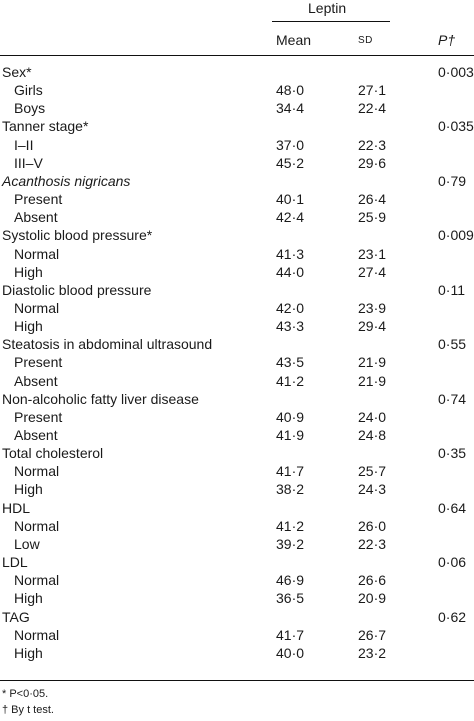 The width and height of the screenshot is (474, 721). Describe the element at coordinates (77, 235) in the screenshot. I see `row-label: Systolic blood pressure*` at that location.